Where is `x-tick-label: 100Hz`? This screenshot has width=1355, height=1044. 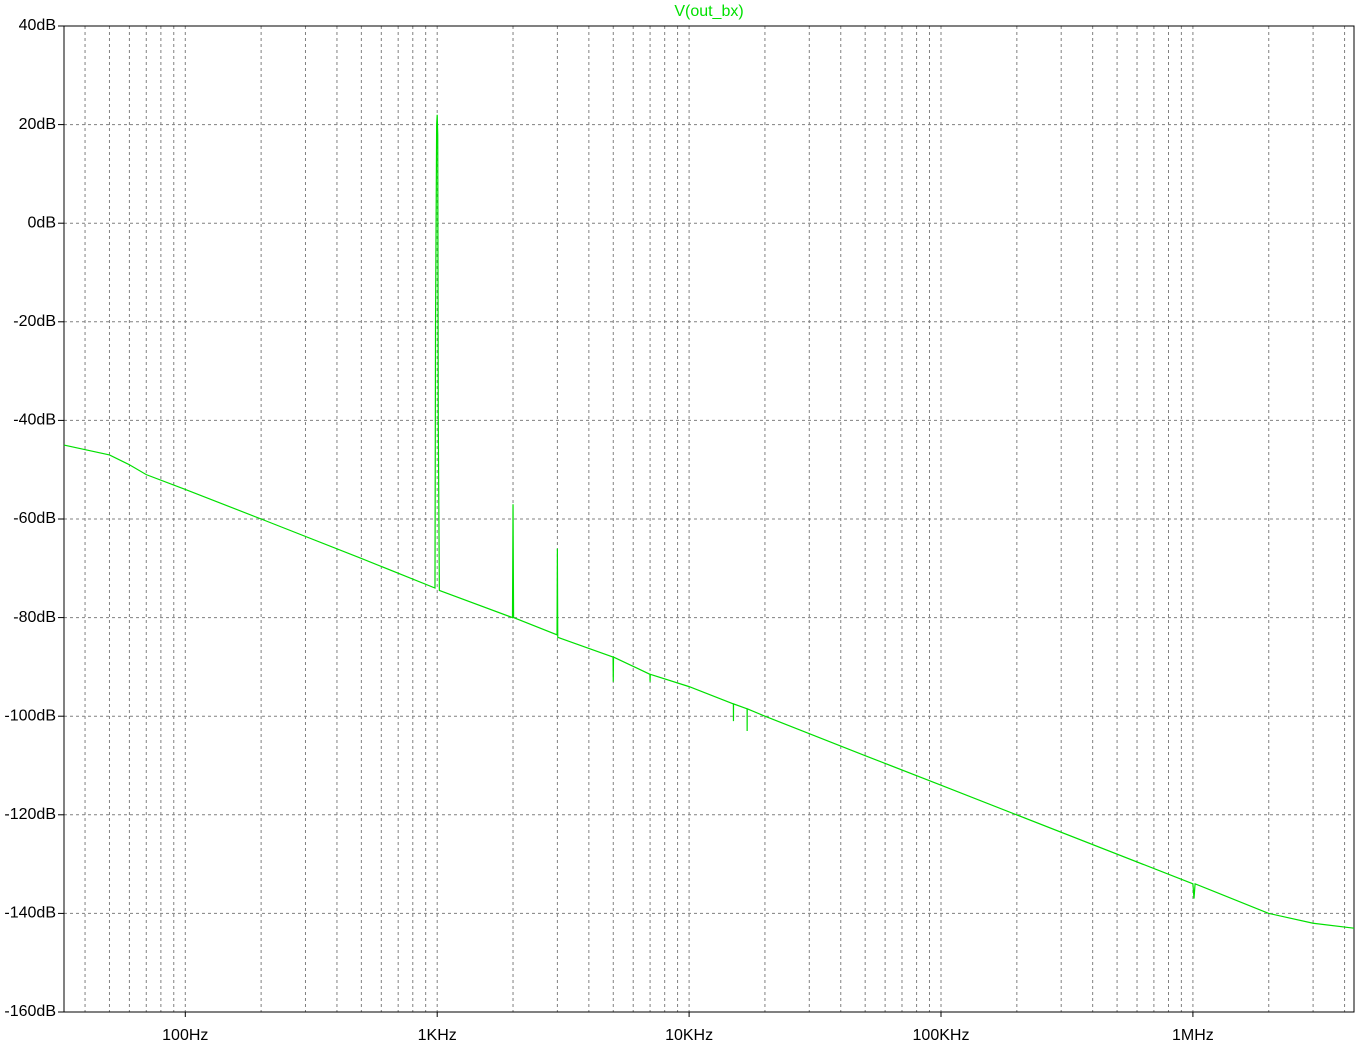
x-tick-label: 100Hz is located at coordinates (185, 1035).